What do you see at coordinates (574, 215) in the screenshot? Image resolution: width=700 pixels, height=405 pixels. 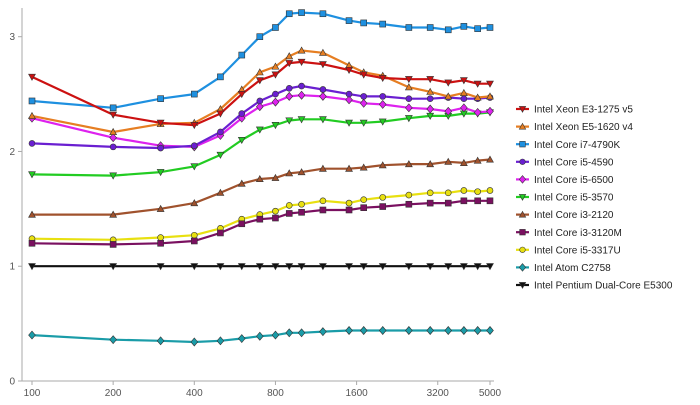 I see `legend-label: Intel Core i3-2120` at bounding box center [574, 215].